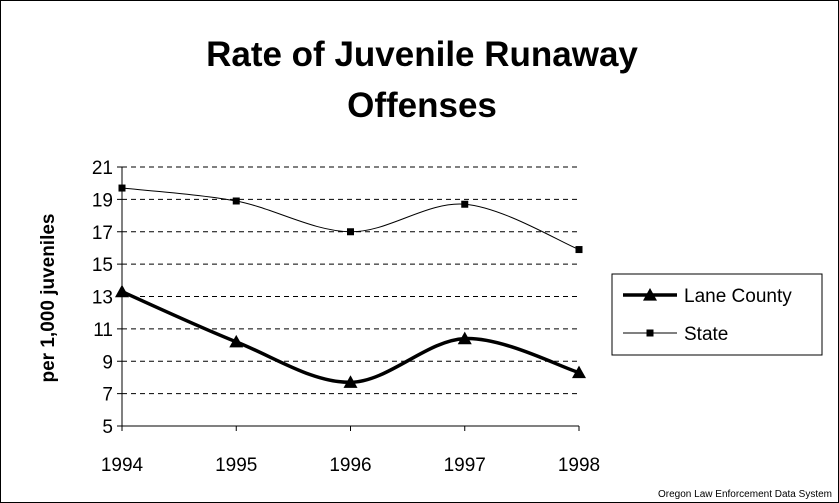 This screenshot has height=503, width=839. I want to click on y-tick-label: 15, so click(102, 265).